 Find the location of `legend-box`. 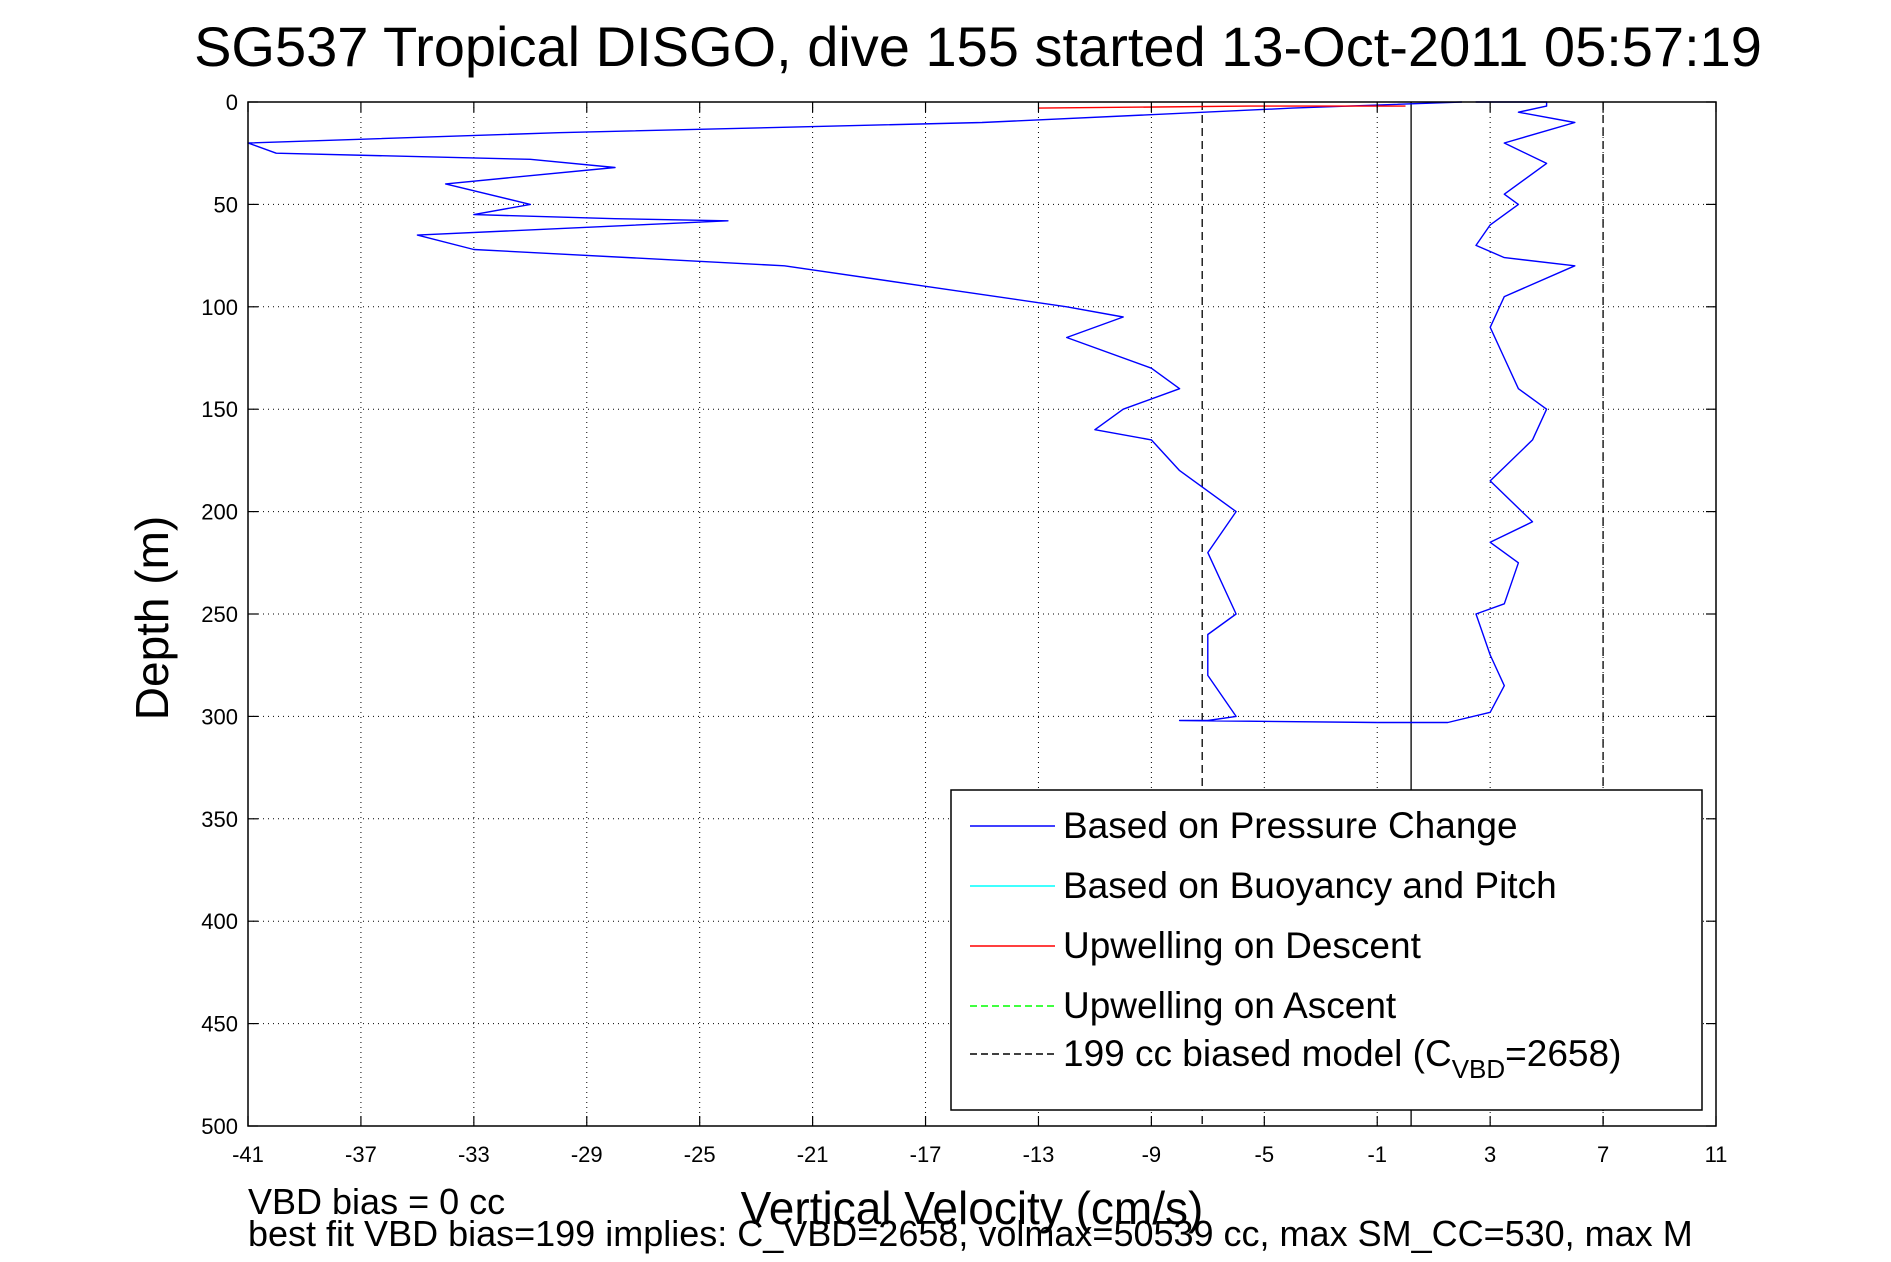

legend-box is located at coordinates (1326, 950).